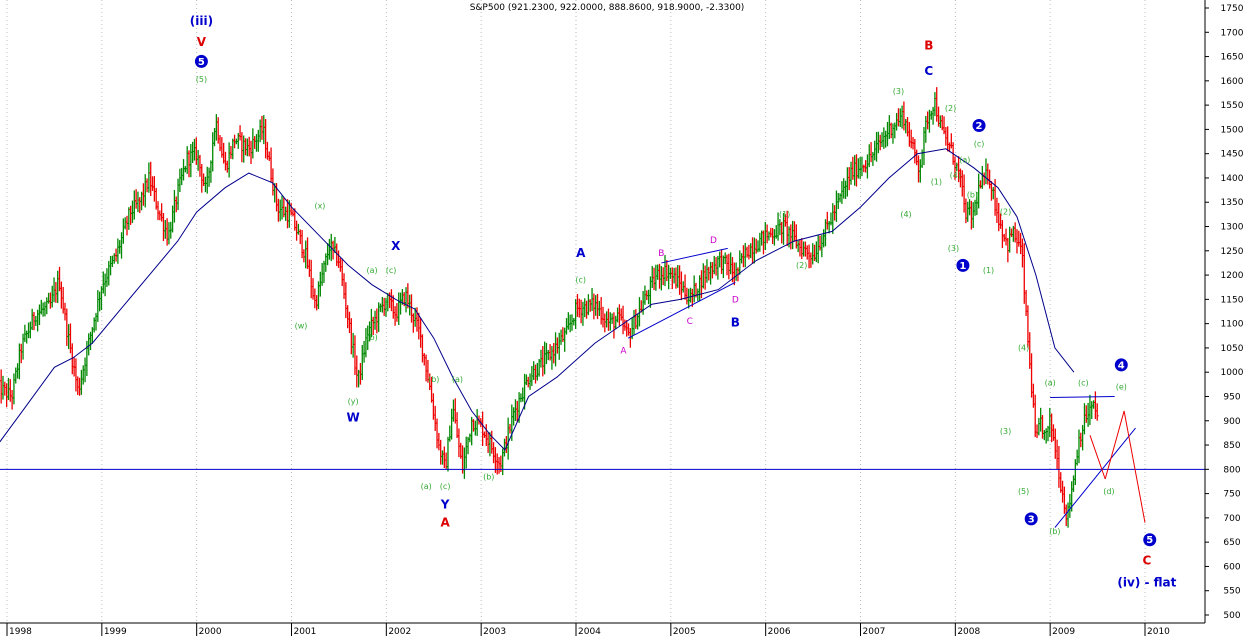 The width and height of the screenshot is (1250, 636). Describe the element at coordinates (1231, 519) in the screenshot. I see `y-tick-label: 700` at that location.